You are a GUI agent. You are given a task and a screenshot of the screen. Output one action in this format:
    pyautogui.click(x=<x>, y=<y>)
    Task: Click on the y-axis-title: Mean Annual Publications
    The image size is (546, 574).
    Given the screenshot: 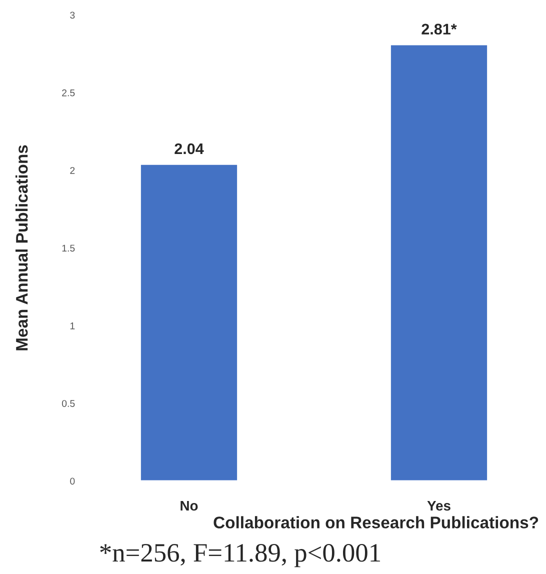 What is the action you would take?
    pyautogui.click(x=22, y=247)
    